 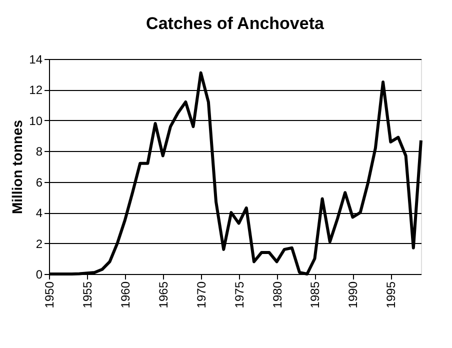 What do you see at coordinates (125, 294) in the screenshot?
I see `x-tick-label: 1960` at bounding box center [125, 294].